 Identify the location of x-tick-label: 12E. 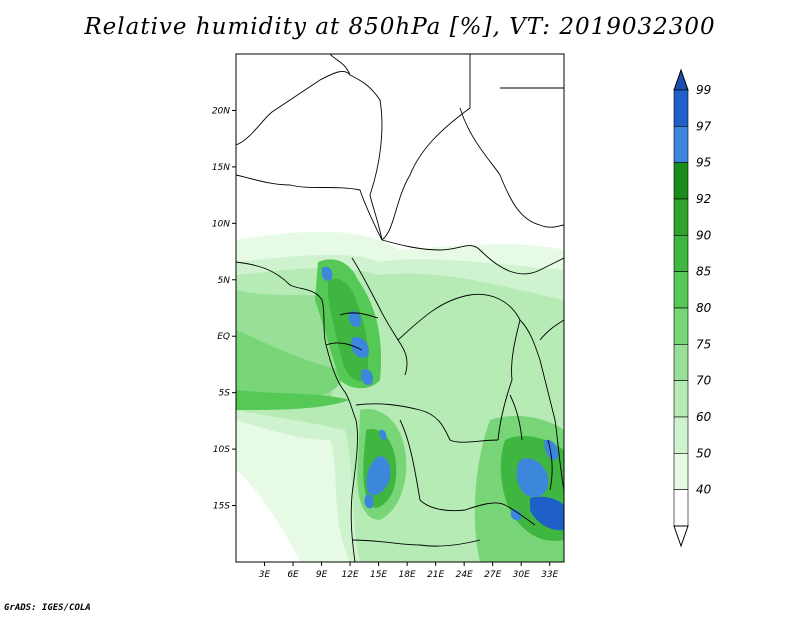
(350, 575).